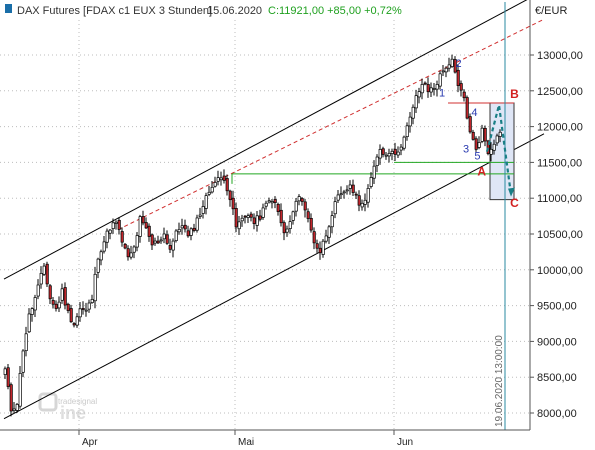 The height and width of the screenshot is (450, 595). I want to click on y-tick-label: 11000,00, so click(559, 199).